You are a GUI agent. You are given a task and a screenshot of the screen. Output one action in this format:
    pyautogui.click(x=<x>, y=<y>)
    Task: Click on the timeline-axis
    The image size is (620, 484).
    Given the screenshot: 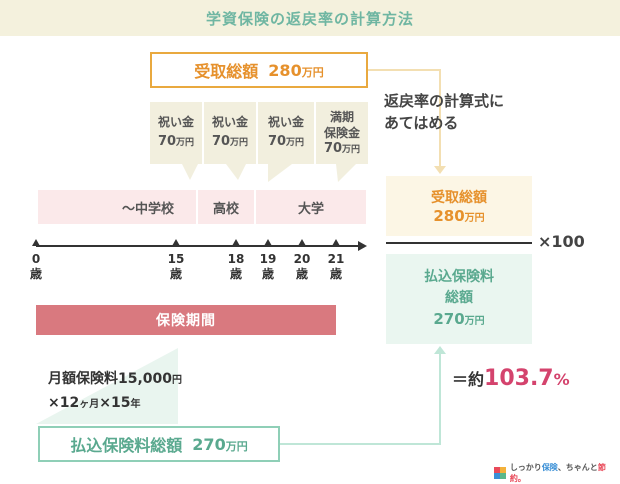 What is the action you would take?
    pyautogui.click(x=198, y=246)
    